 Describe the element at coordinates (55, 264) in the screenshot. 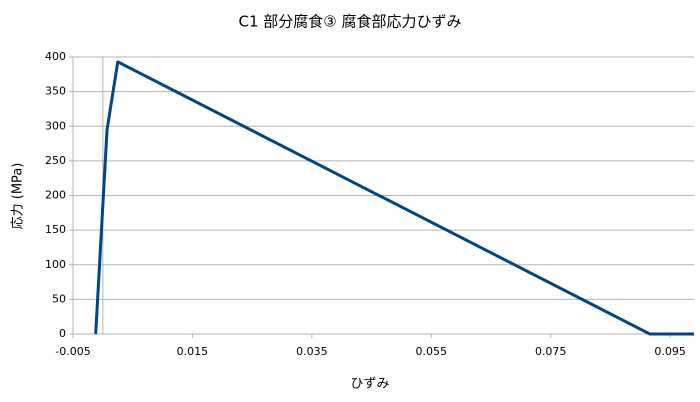

I see `y-tick-label: 100` at that location.